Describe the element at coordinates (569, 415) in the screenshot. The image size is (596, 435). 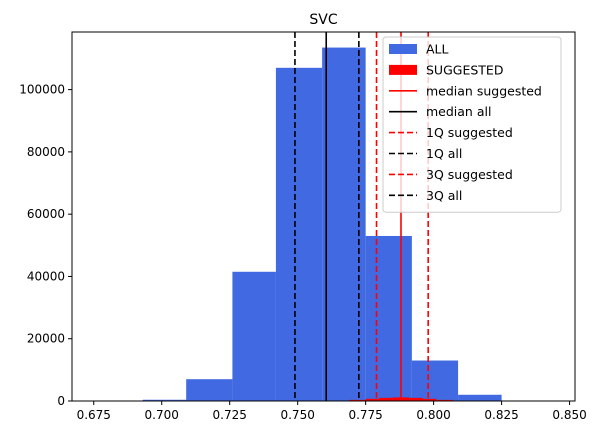
I see `x-tick-label: 0.850` at that location.